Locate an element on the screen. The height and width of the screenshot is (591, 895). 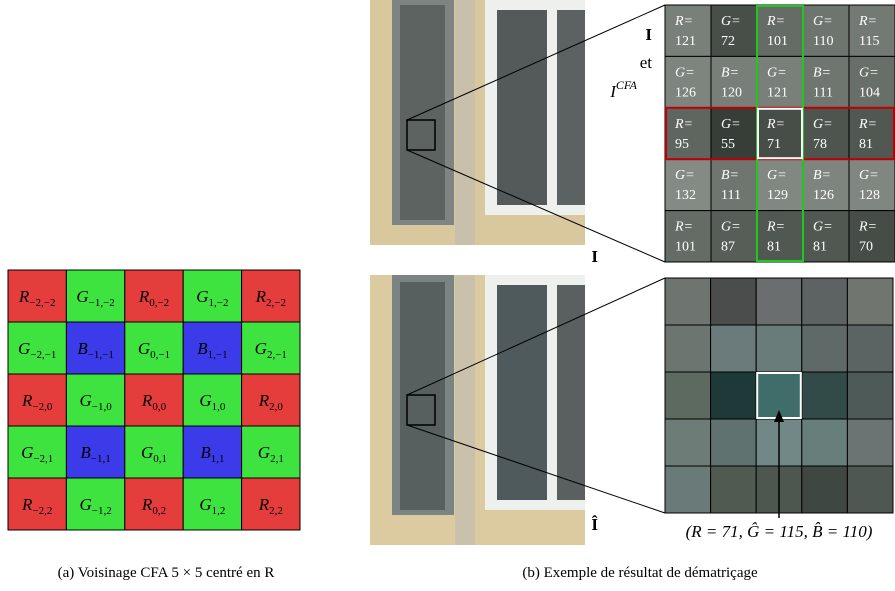
cfa-sub: 0,0 is located at coordinates (159, 407).